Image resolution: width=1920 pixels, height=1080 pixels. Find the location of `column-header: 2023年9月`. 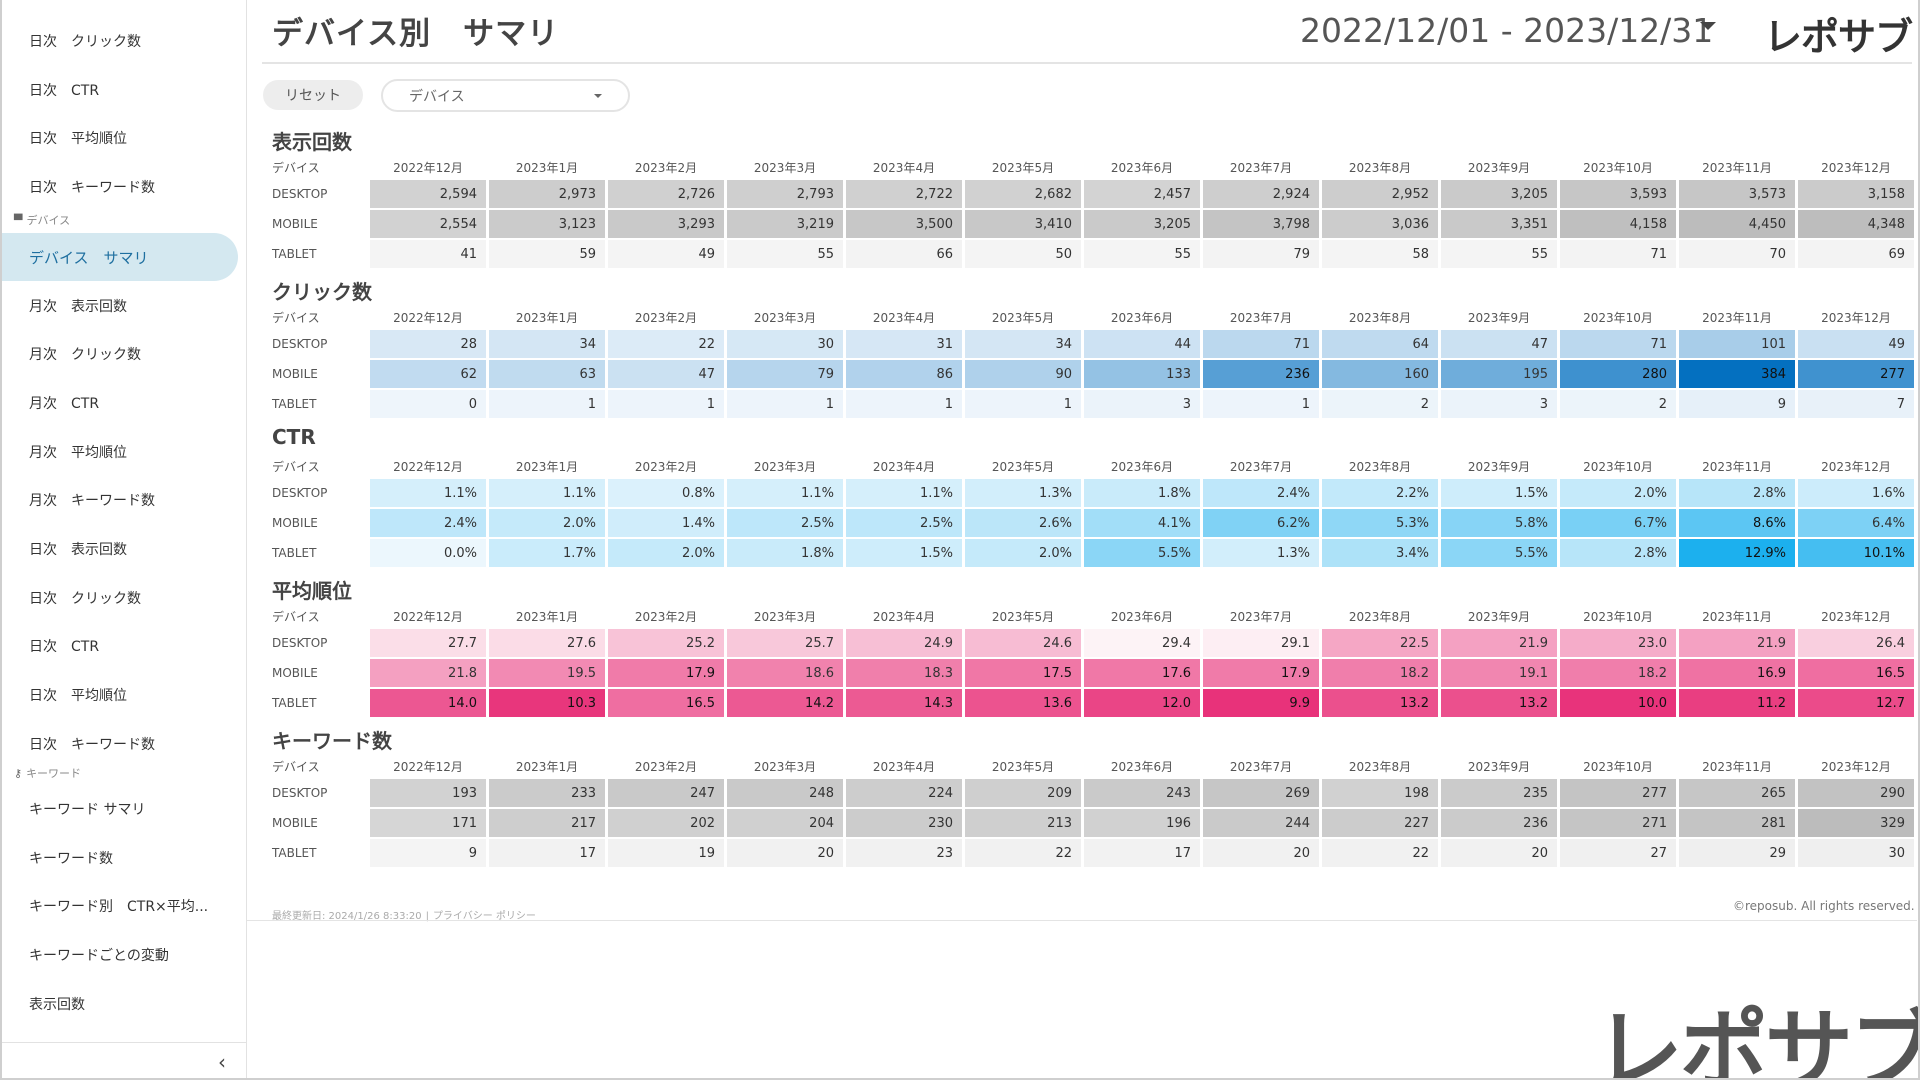

column-header: 2023年9月 is located at coordinates (1499, 317).